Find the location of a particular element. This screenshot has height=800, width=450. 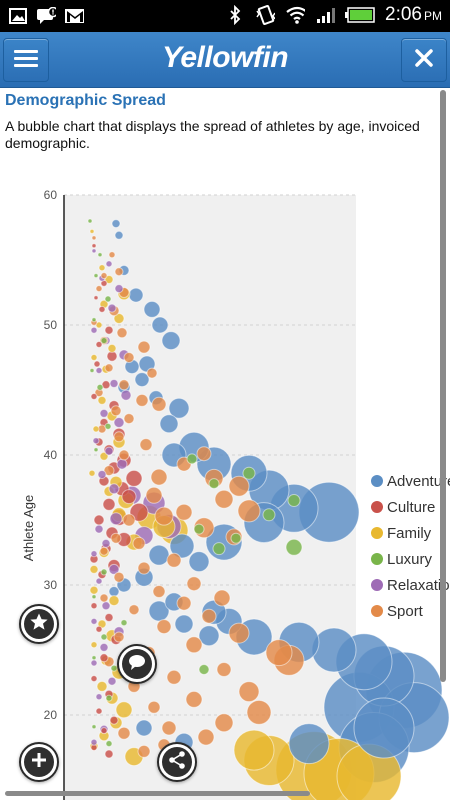

legend-label: Relaxation is located at coordinates (418, 585).